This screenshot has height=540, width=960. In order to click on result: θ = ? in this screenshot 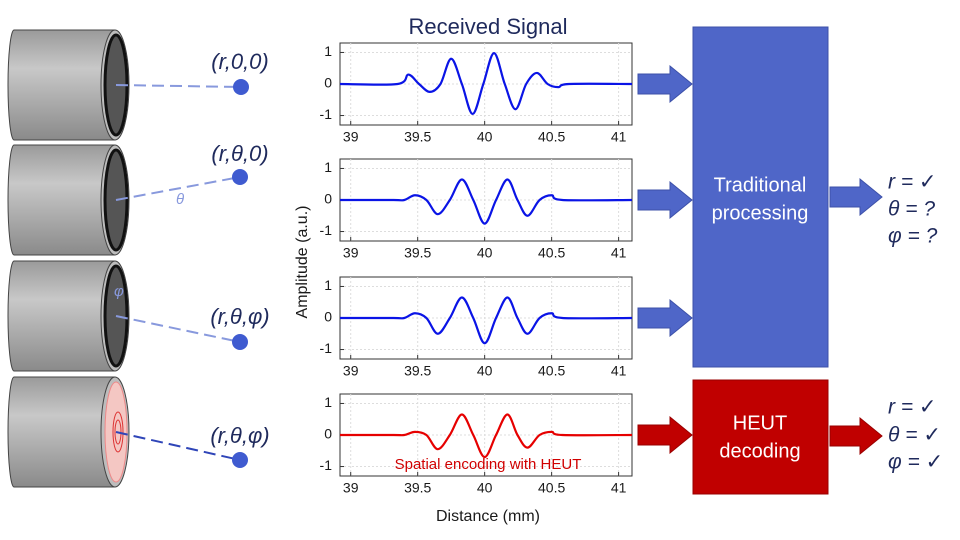, I will do `click(911, 209)`.